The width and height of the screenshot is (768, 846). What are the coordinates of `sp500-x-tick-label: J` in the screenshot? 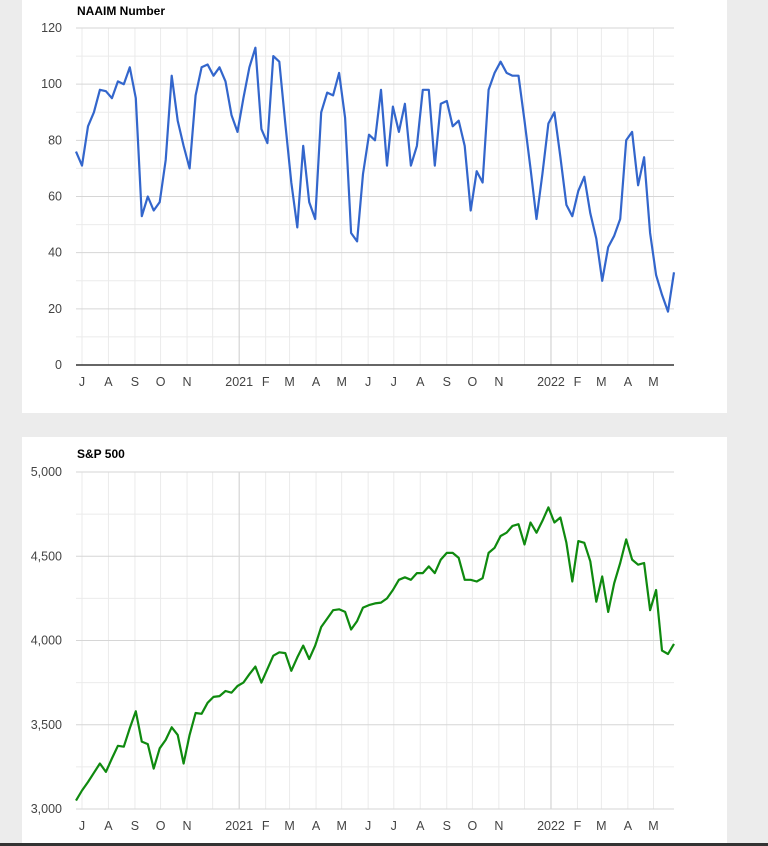 It's located at (82, 826).